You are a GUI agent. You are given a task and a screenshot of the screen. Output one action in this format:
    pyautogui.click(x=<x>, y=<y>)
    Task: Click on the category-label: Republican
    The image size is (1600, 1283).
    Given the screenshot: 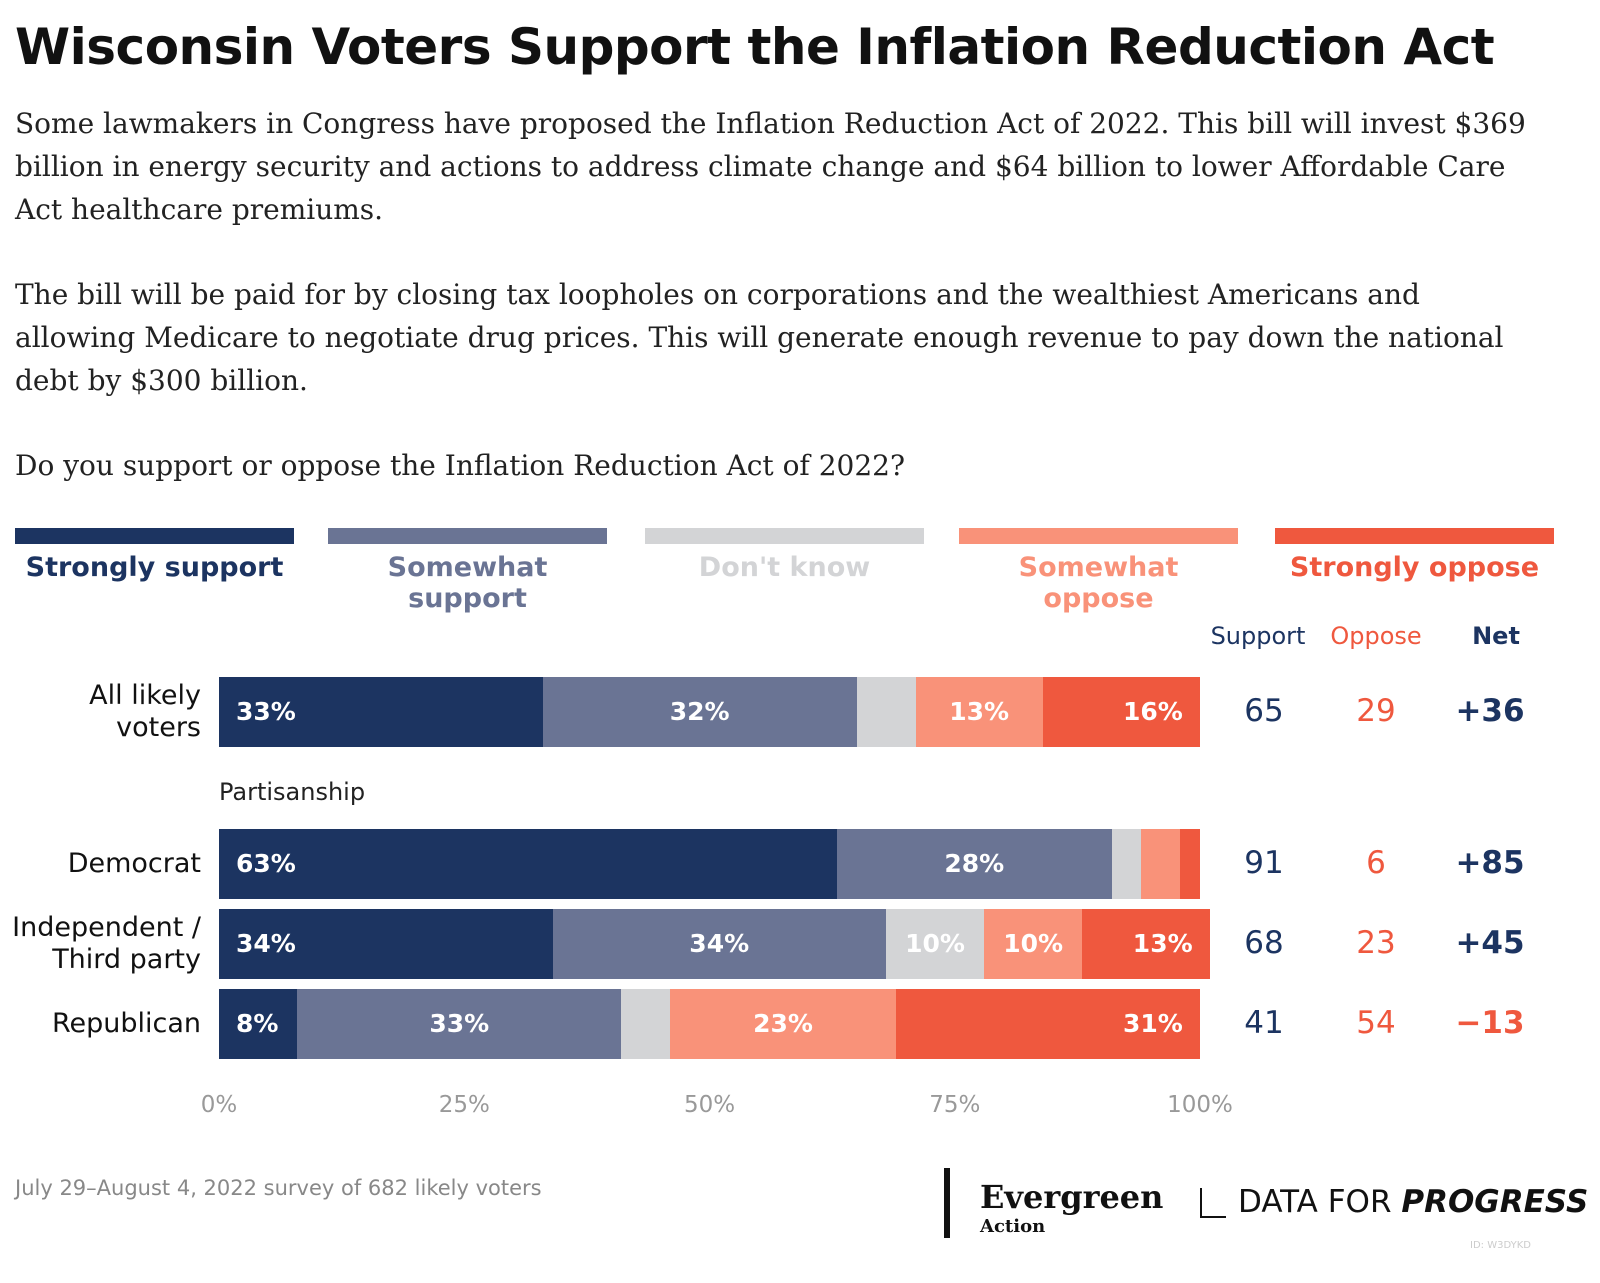 What is the action you would take?
    pyautogui.click(x=126, y=1023)
    